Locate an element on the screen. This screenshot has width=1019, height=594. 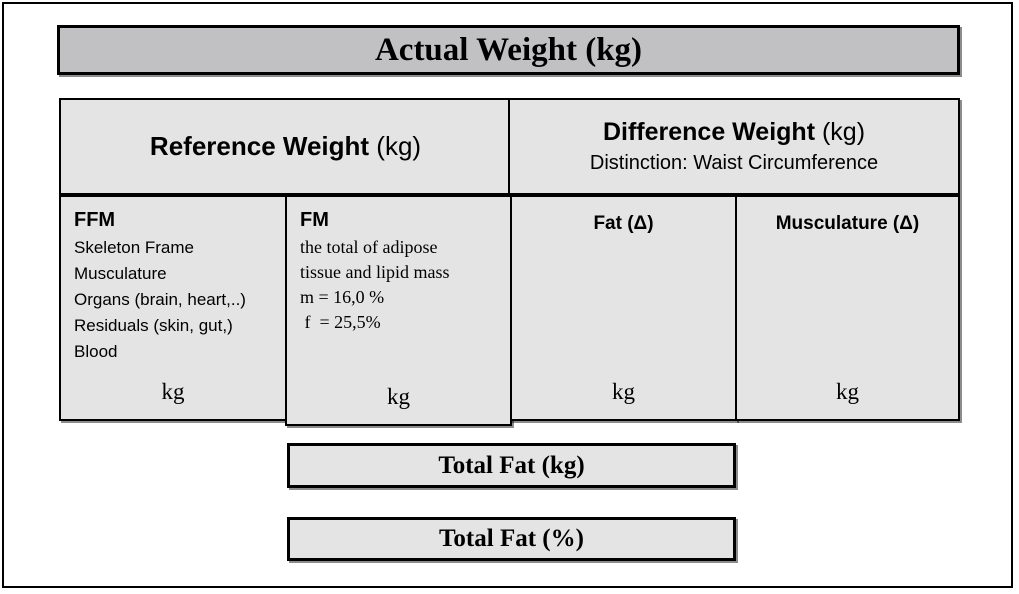
fm-line: m = 16,0 % is located at coordinates (342, 297).